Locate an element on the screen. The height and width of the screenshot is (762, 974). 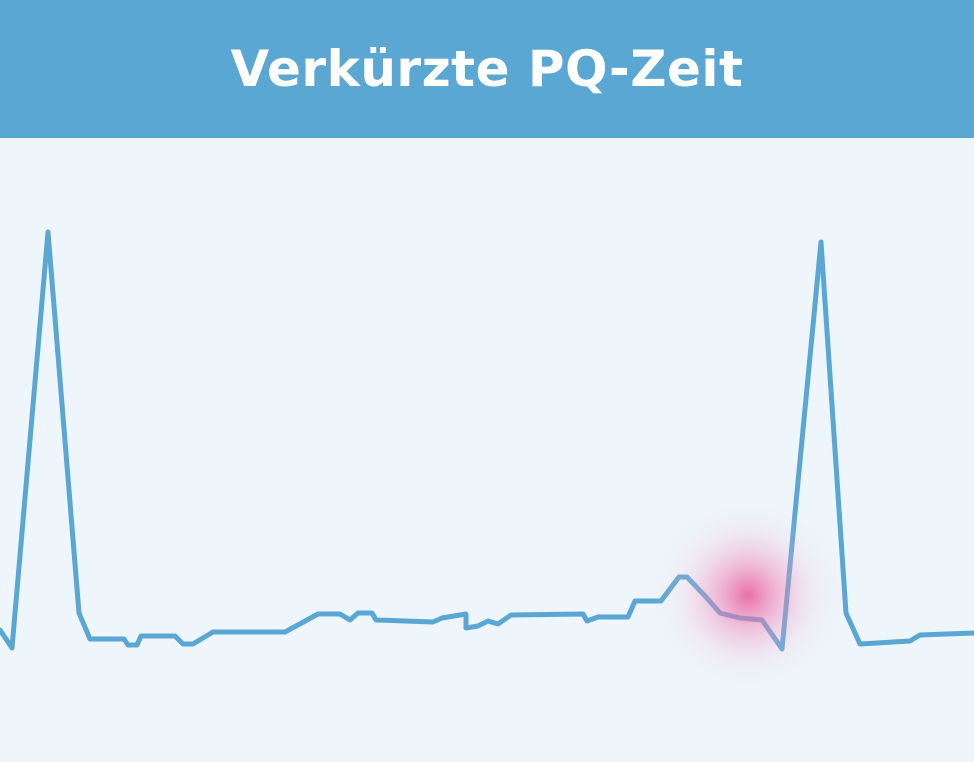
title: Verkürzte PQ-Zeit is located at coordinates (487, 69).